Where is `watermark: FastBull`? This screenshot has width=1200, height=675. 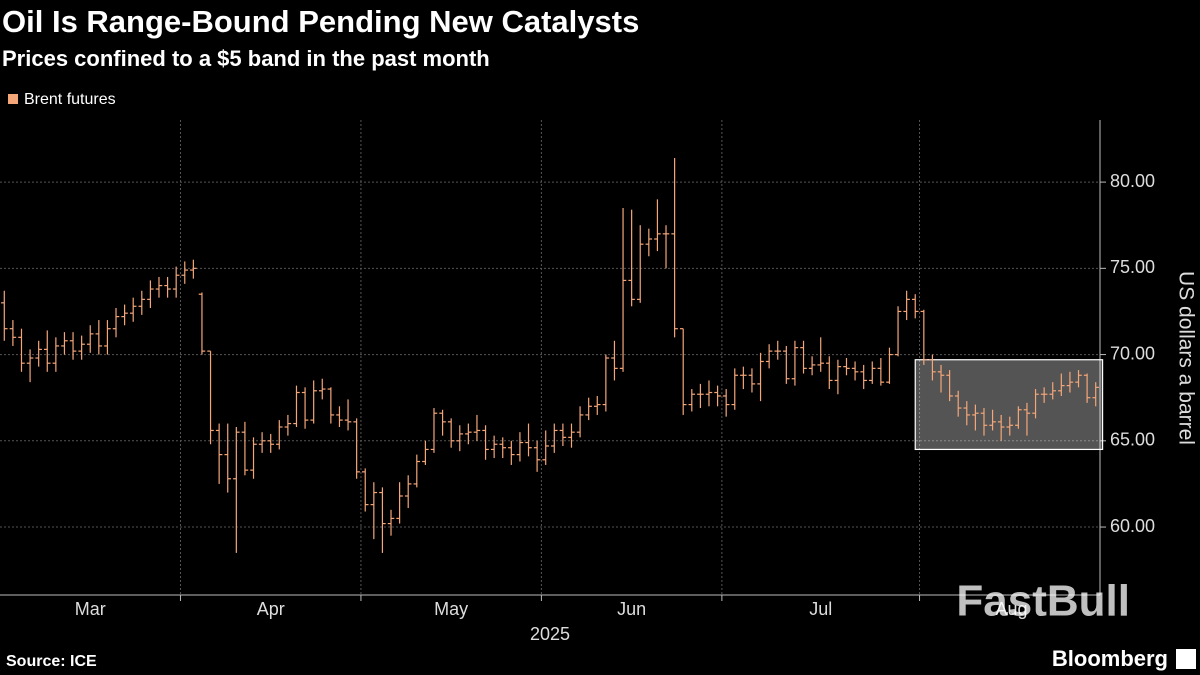
watermark: FastBull is located at coordinates (1043, 601).